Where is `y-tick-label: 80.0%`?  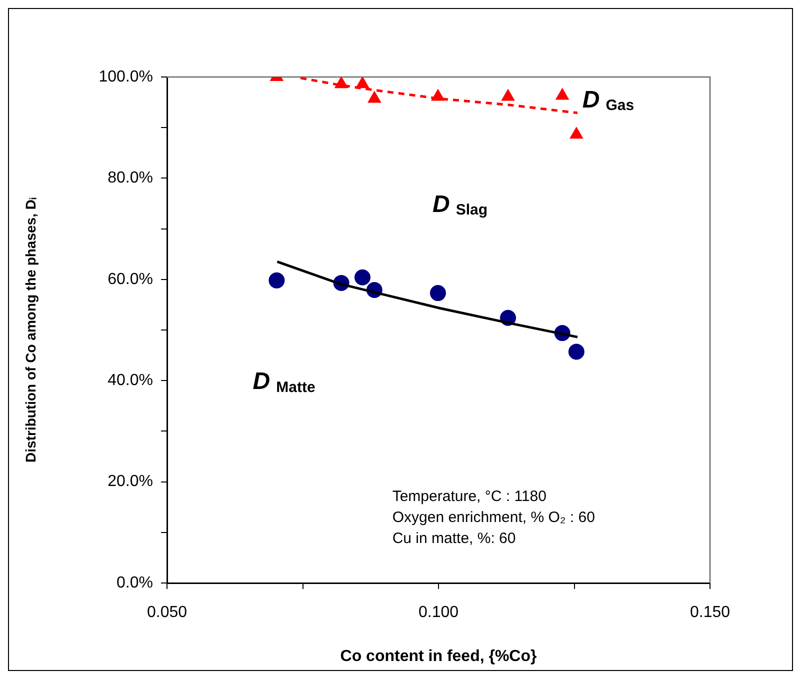
y-tick-label: 80.0% is located at coordinates (130, 178).